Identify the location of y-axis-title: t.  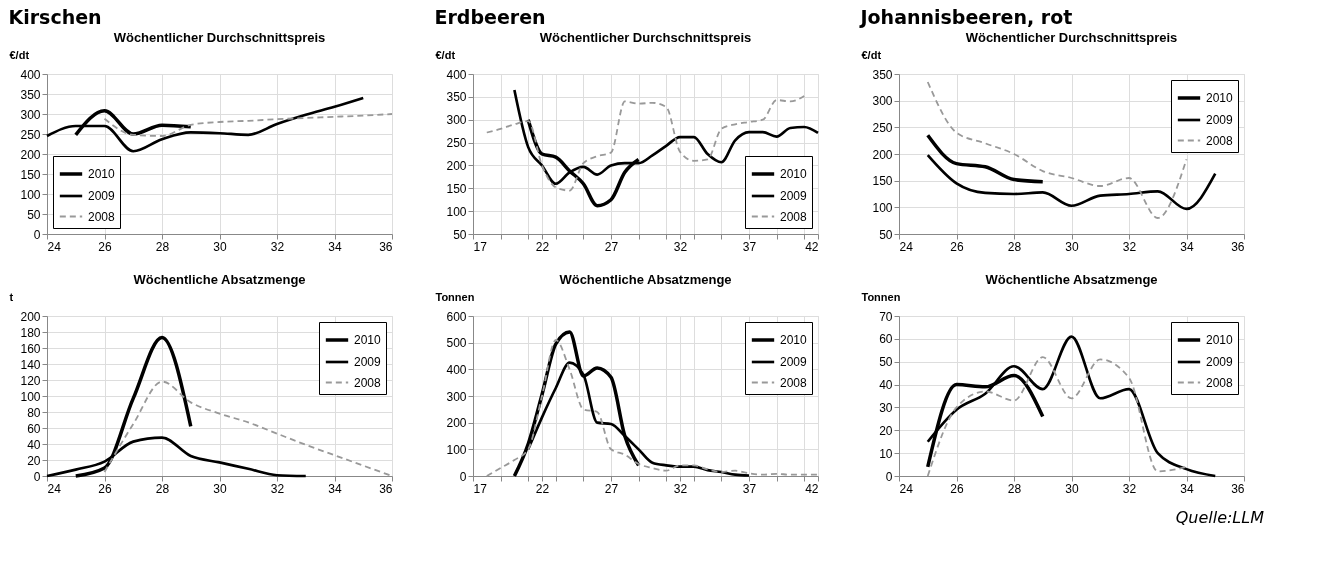
(11, 296).